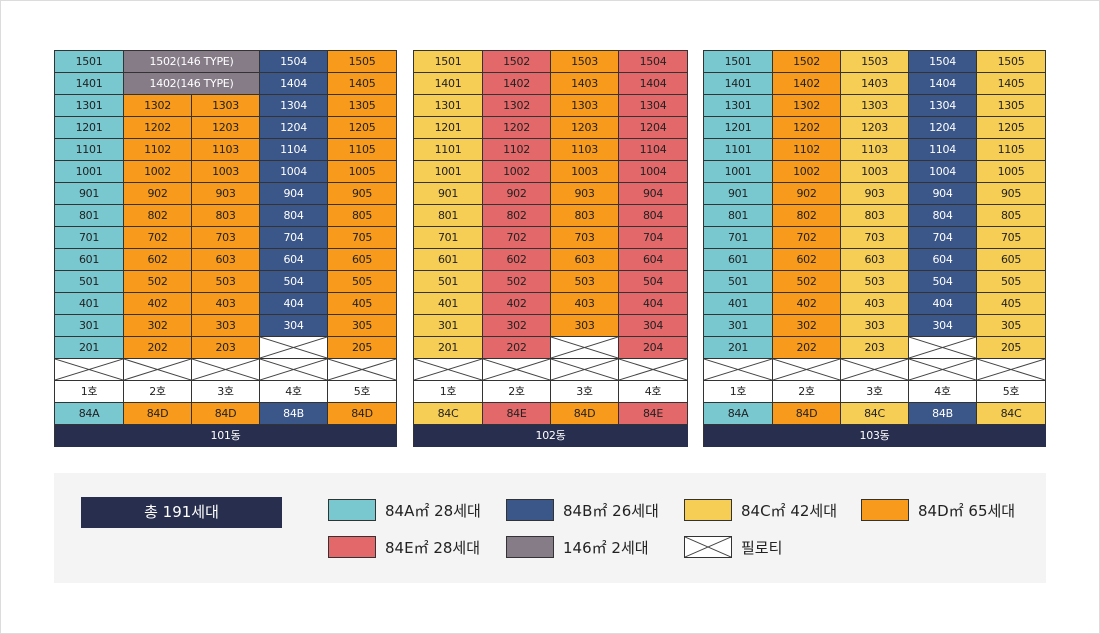 Image resolution: width=1100 pixels, height=634 pixels. I want to click on unit-cell: 801, so click(448, 216).